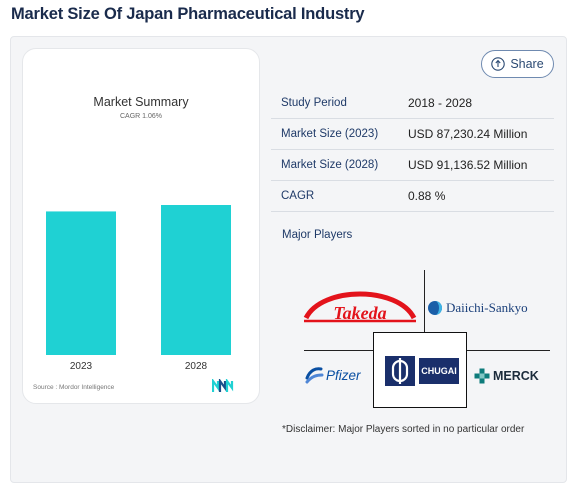 The height and width of the screenshot is (489, 573). What do you see at coordinates (314, 375) in the screenshot?
I see `pfizer-icon` at bounding box center [314, 375].